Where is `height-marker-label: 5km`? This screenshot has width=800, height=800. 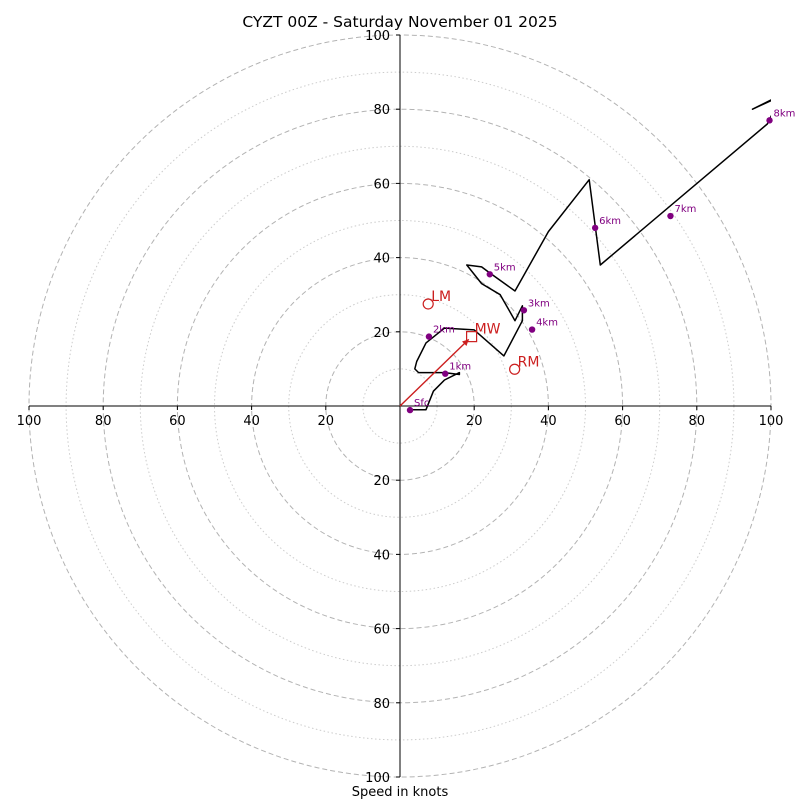 height-marker-label: 5km is located at coordinates (505, 267).